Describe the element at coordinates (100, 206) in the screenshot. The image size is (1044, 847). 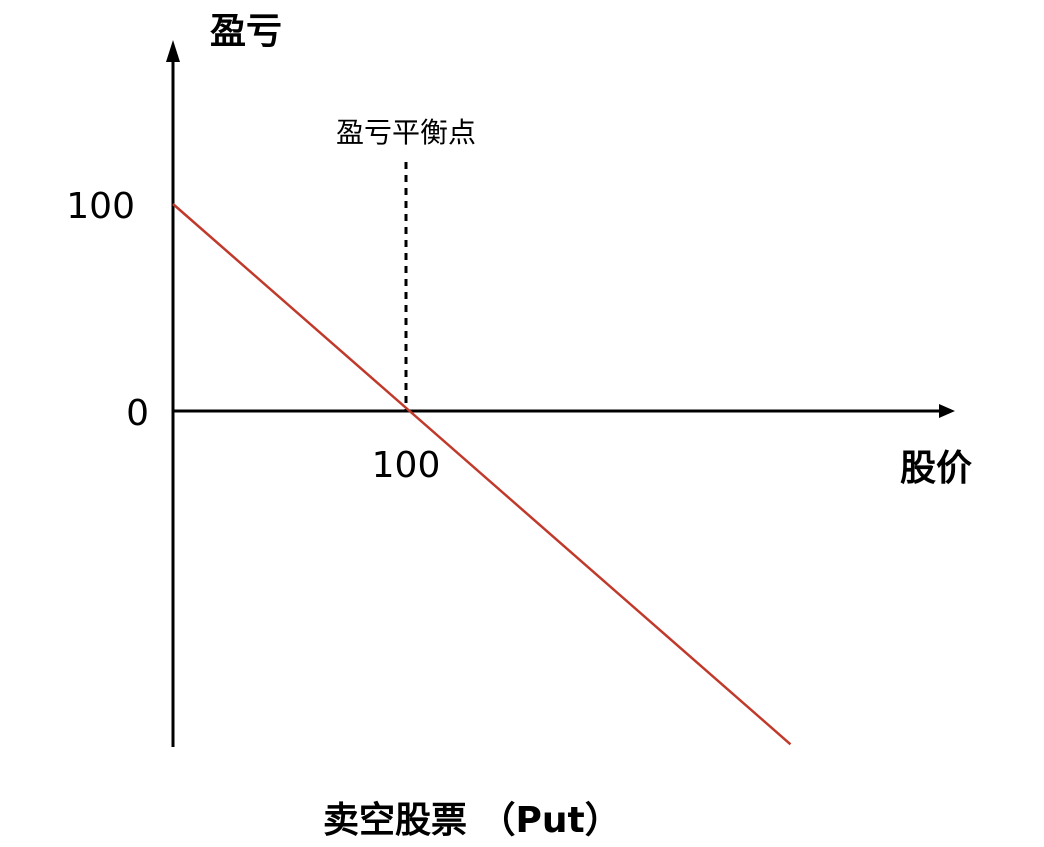
I see `y-tick-label-100: 100` at that location.